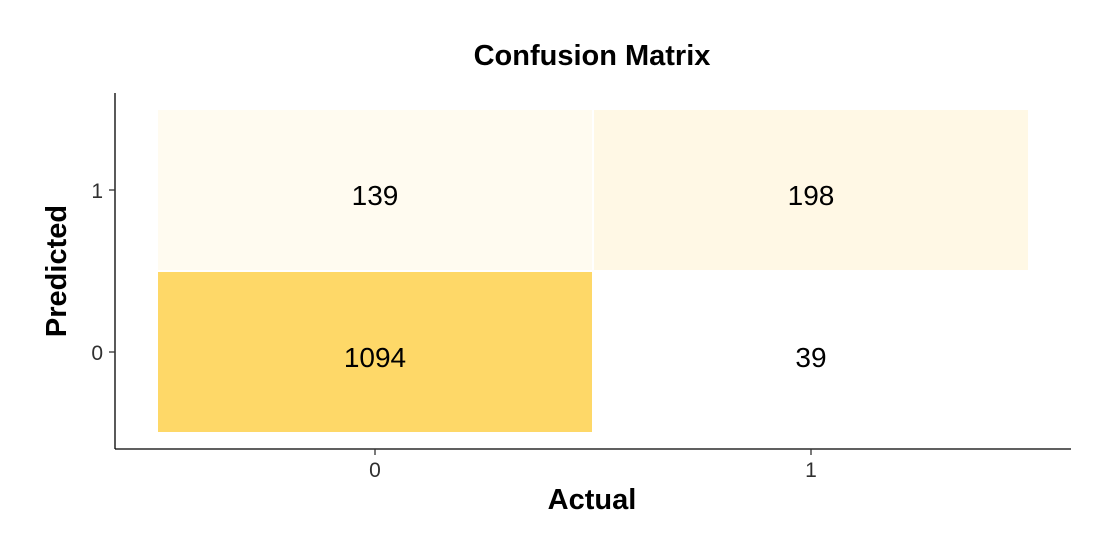 Image resolution: width=1114 pixels, height=557 pixels. What do you see at coordinates (103, 272) in the screenshot?
I see `y-axis-ticks: 01` at bounding box center [103, 272].